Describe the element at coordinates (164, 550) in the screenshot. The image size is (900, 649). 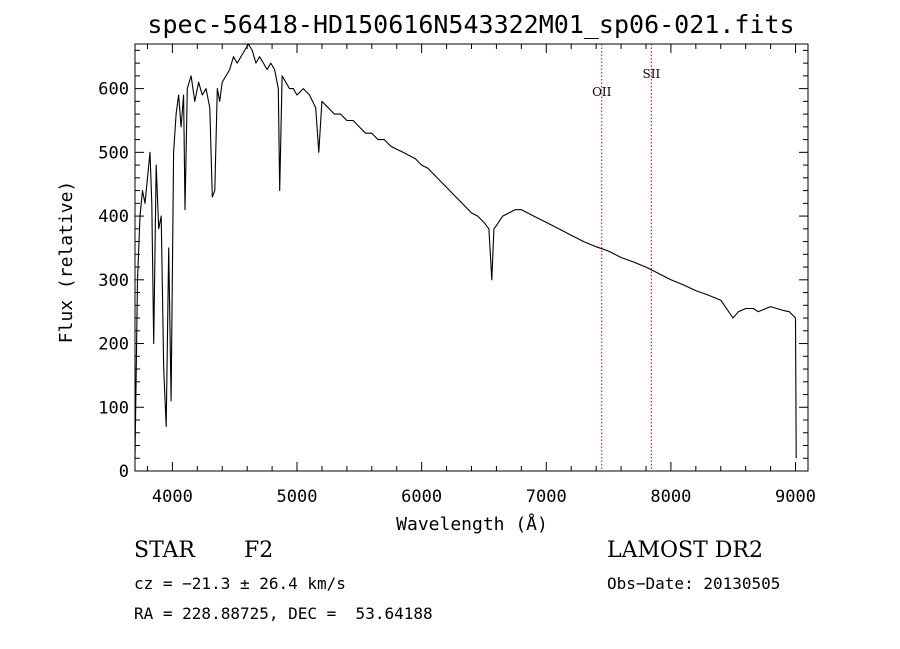
I see `object-class: STAR` at that location.